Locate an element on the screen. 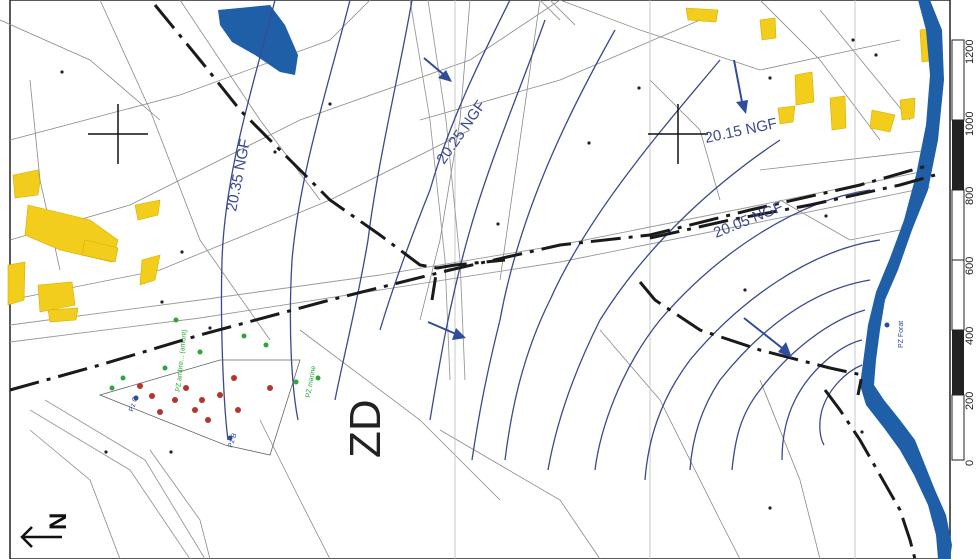 Image resolution: width=976 pixels, height=559 pixels. scale-tick-200: 200 is located at coordinates (970, 401).